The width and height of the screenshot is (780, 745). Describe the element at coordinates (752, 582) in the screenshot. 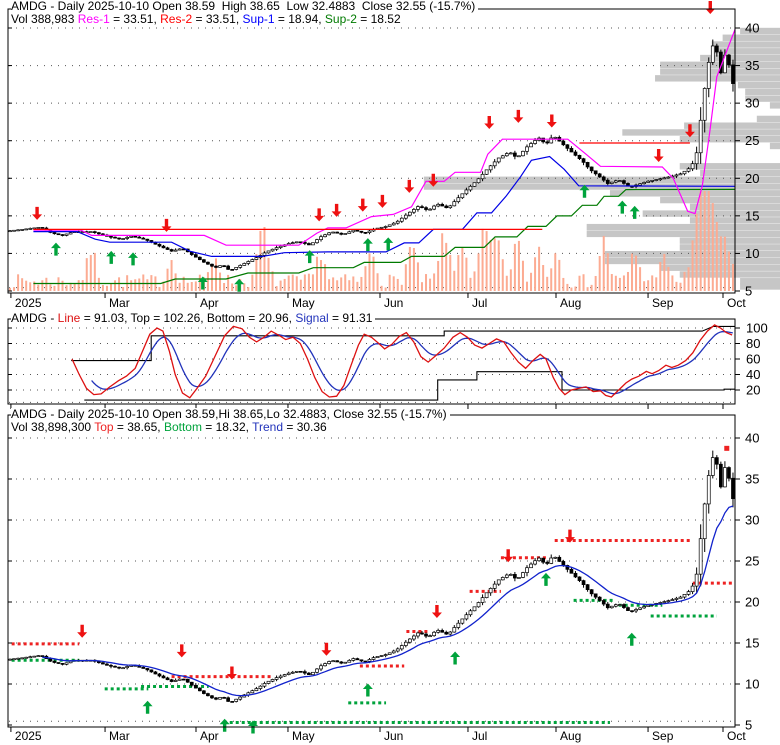

I see `panel3-y-labels: 40 35 30 25 20 15 10 5` at that location.